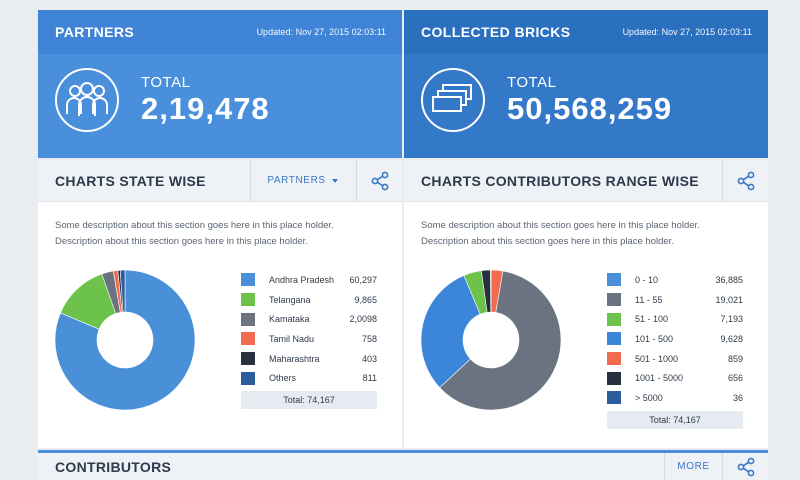  What do you see at coordinates (309, 400) in the screenshot?
I see `state-total: Total: 74,167` at bounding box center [309, 400].